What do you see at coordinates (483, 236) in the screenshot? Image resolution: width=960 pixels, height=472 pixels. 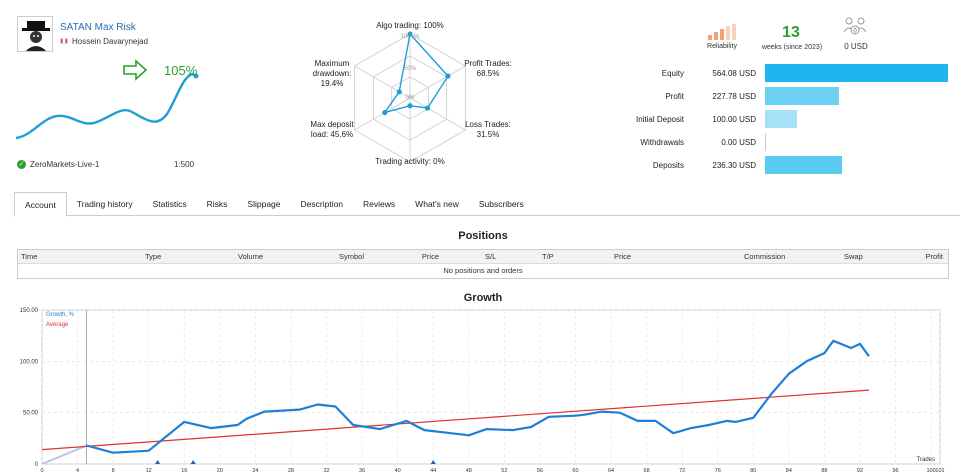 I see `positions-title: Positions` at bounding box center [483, 236].